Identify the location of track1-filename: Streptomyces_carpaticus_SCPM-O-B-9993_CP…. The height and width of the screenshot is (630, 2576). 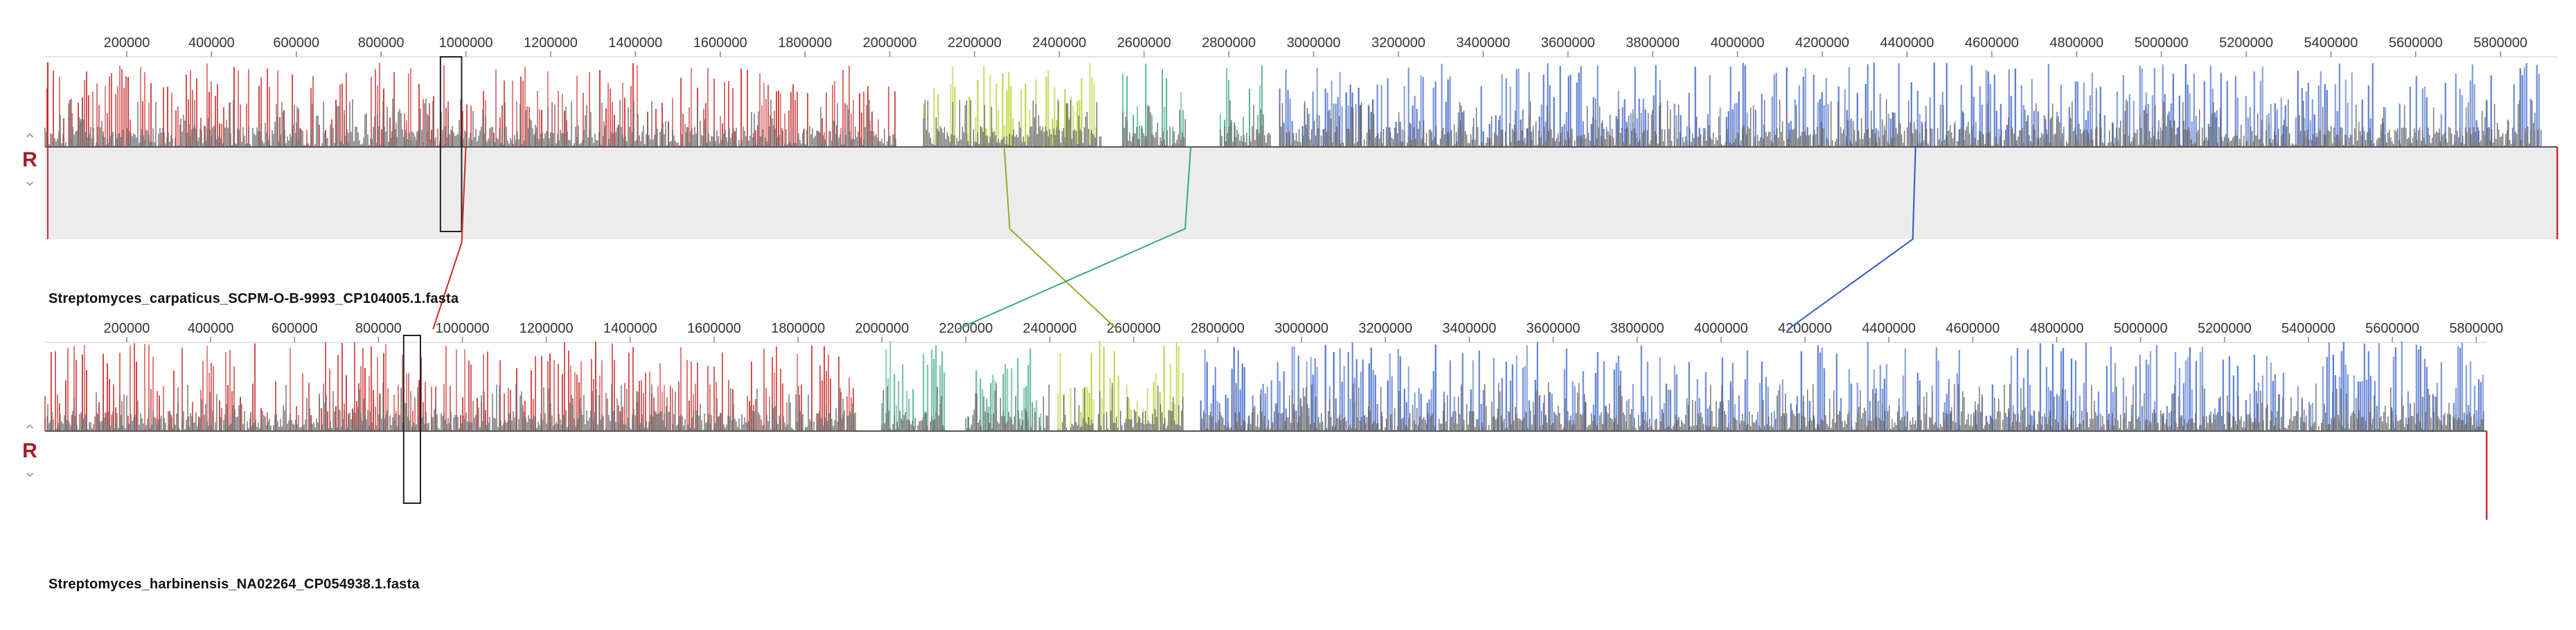
(253, 298).